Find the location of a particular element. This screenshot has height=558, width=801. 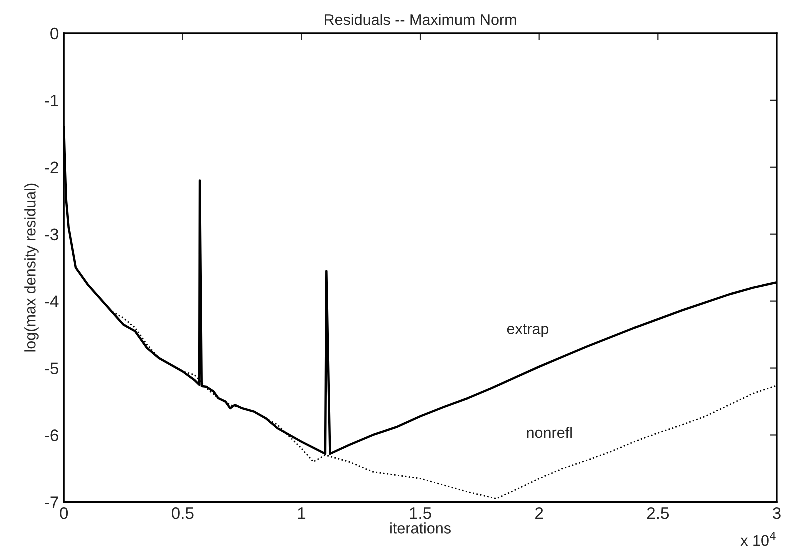

x-tick-label: 2.5 is located at coordinates (658, 514).